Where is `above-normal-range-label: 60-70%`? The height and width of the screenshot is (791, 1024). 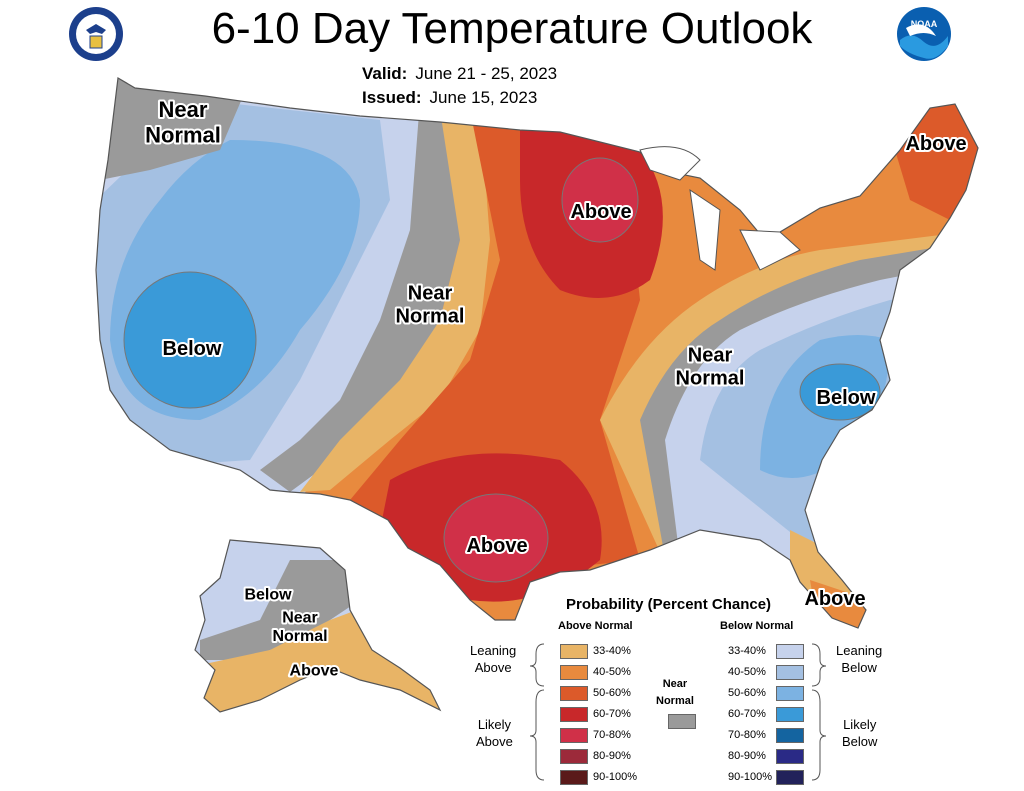
above-normal-range-label: 60-70% is located at coordinates (612, 714).